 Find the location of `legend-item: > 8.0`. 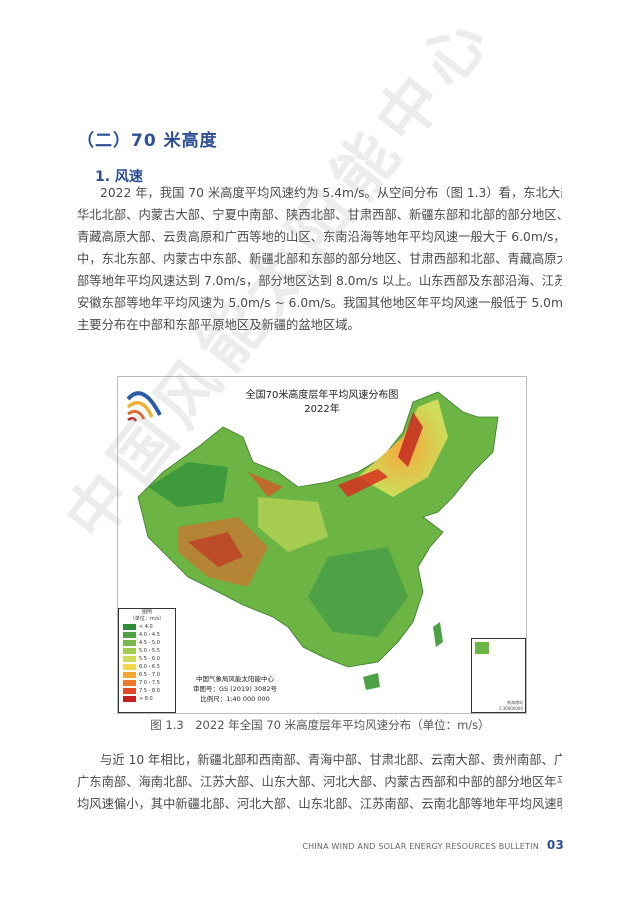

legend-item: > 8.0 is located at coordinates (147, 699).